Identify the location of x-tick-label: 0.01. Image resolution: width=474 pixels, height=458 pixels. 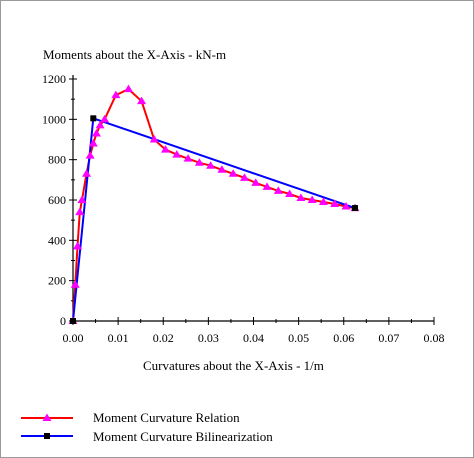
(118, 338).